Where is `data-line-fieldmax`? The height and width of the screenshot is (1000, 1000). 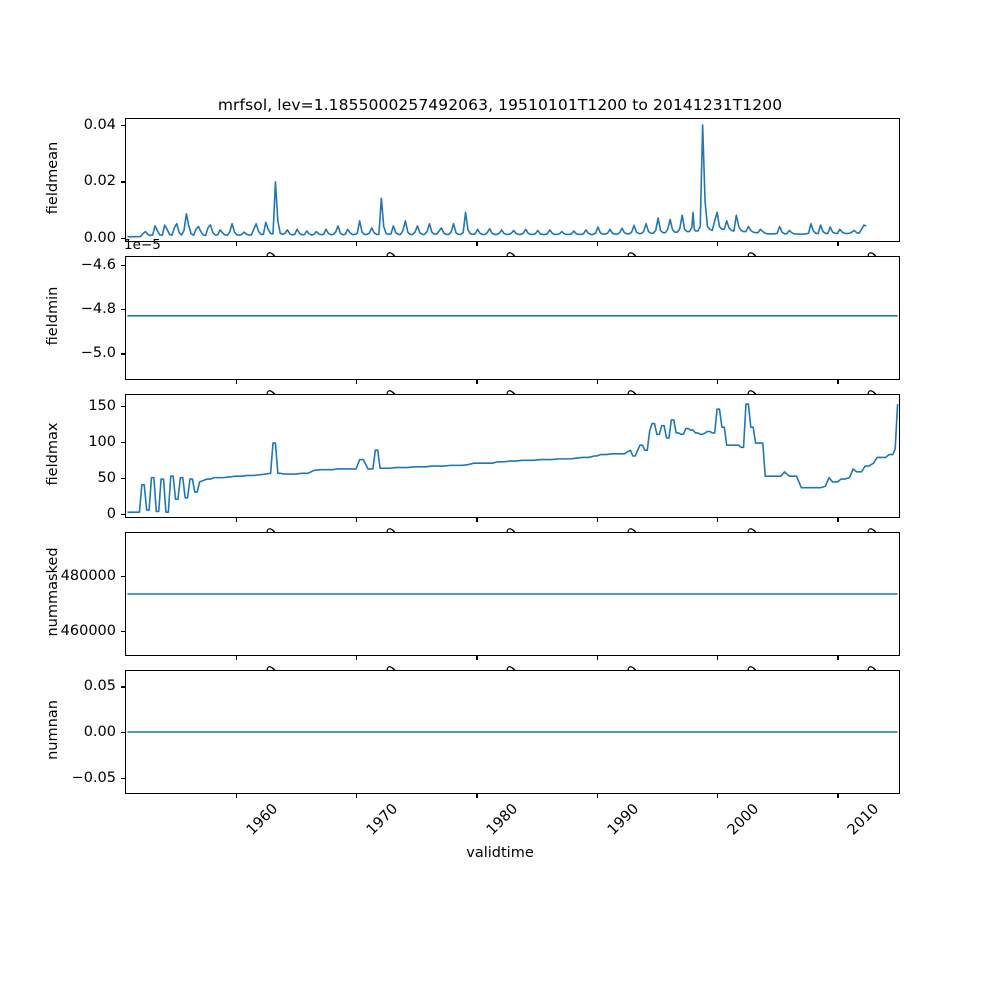
data-line-fieldmax is located at coordinates (513, 458).